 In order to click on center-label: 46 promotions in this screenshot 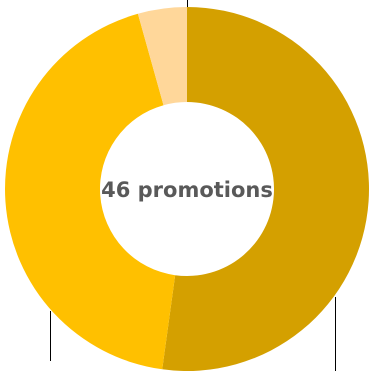, I will do `click(187, 190)`.